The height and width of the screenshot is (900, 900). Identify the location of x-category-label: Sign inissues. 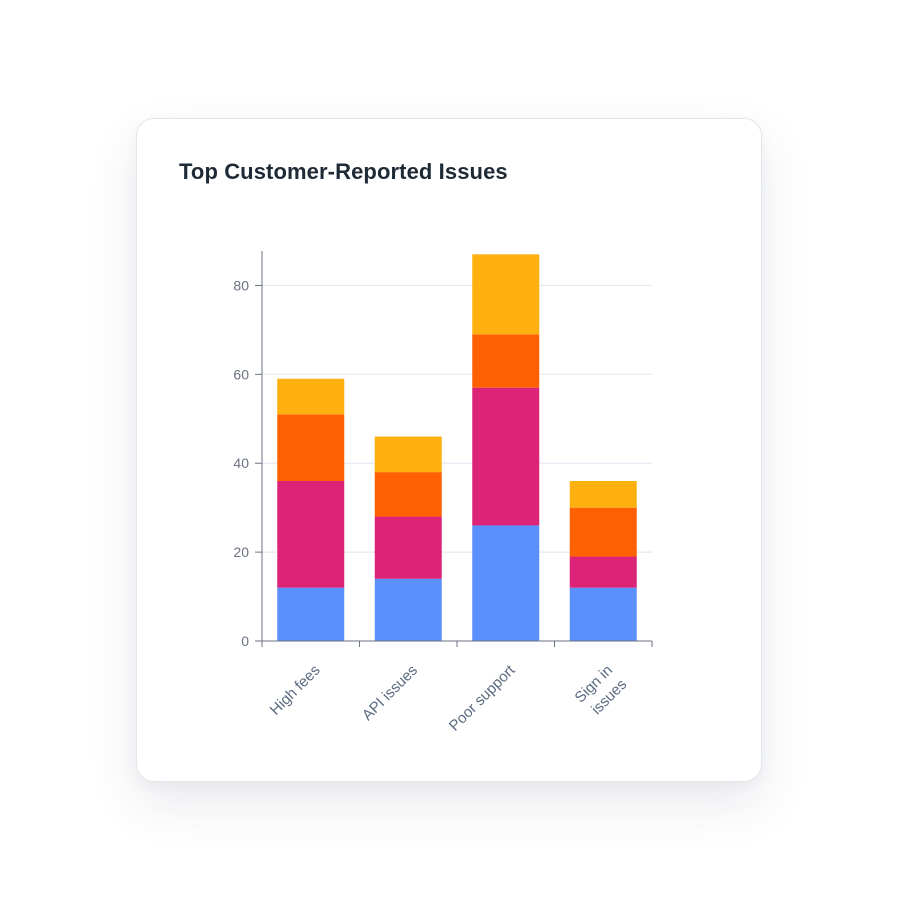
(601, 691).